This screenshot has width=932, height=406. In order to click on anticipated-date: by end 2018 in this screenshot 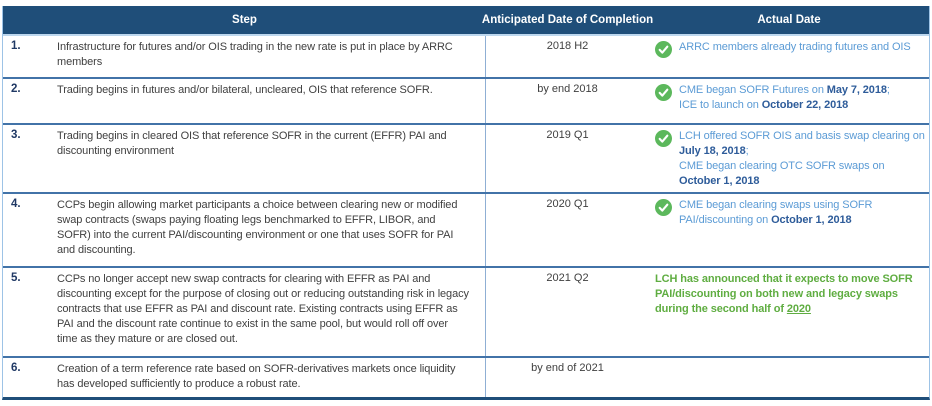, I will do `click(567, 89)`.